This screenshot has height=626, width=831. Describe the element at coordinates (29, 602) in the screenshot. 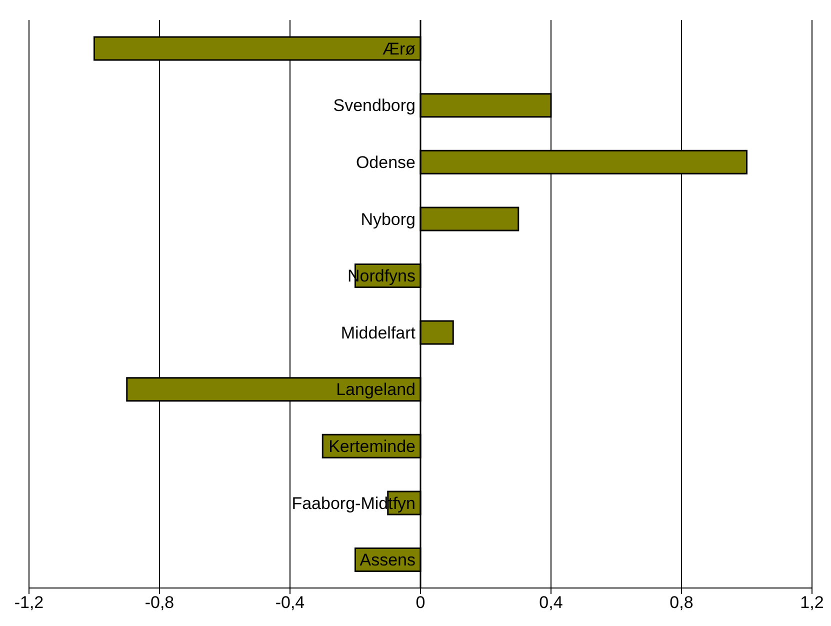

I see `x-tick-label: -1,2` at that location.